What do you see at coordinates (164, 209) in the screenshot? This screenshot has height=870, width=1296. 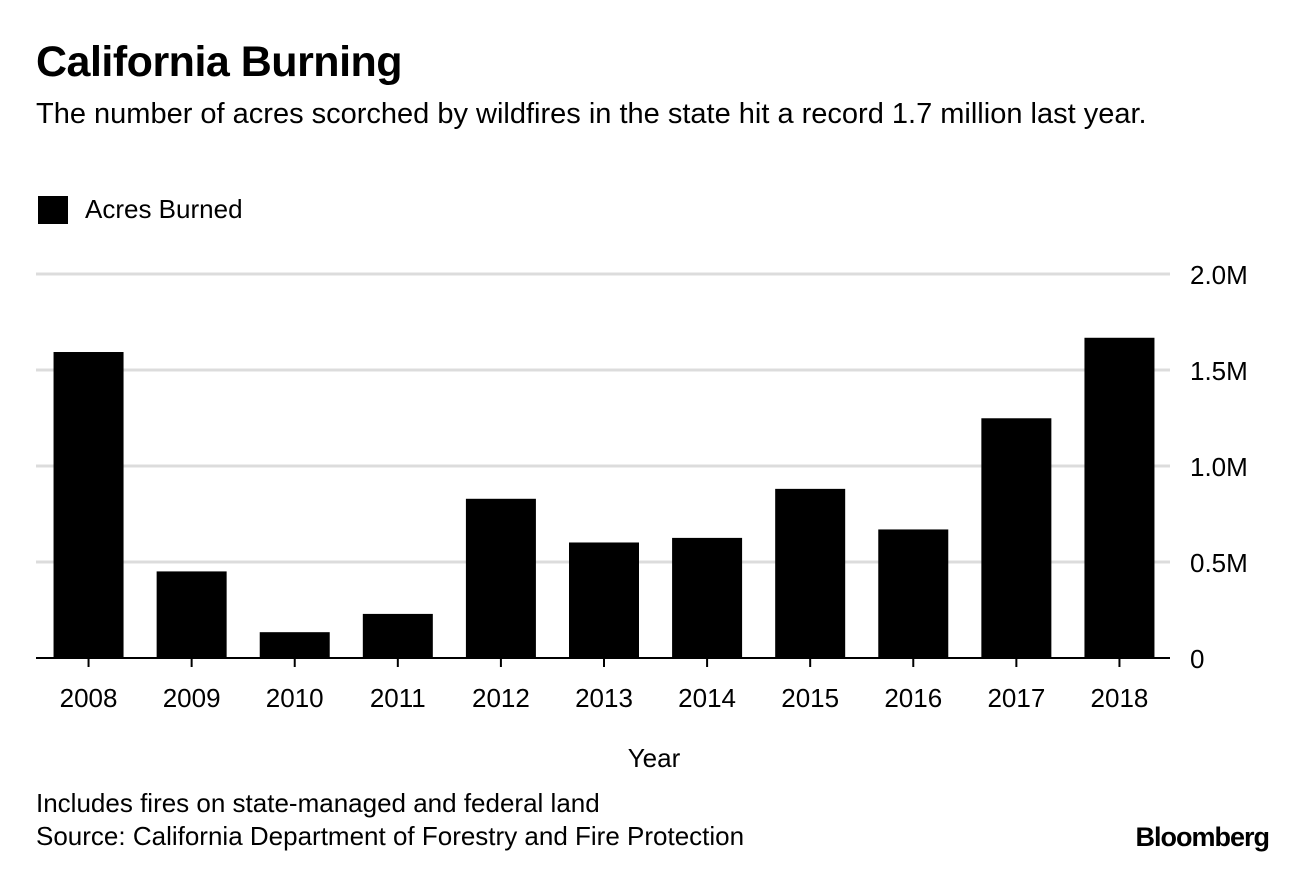 I see `legend-label-acres-burned: Acres Burned` at bounding box center [164, 209].